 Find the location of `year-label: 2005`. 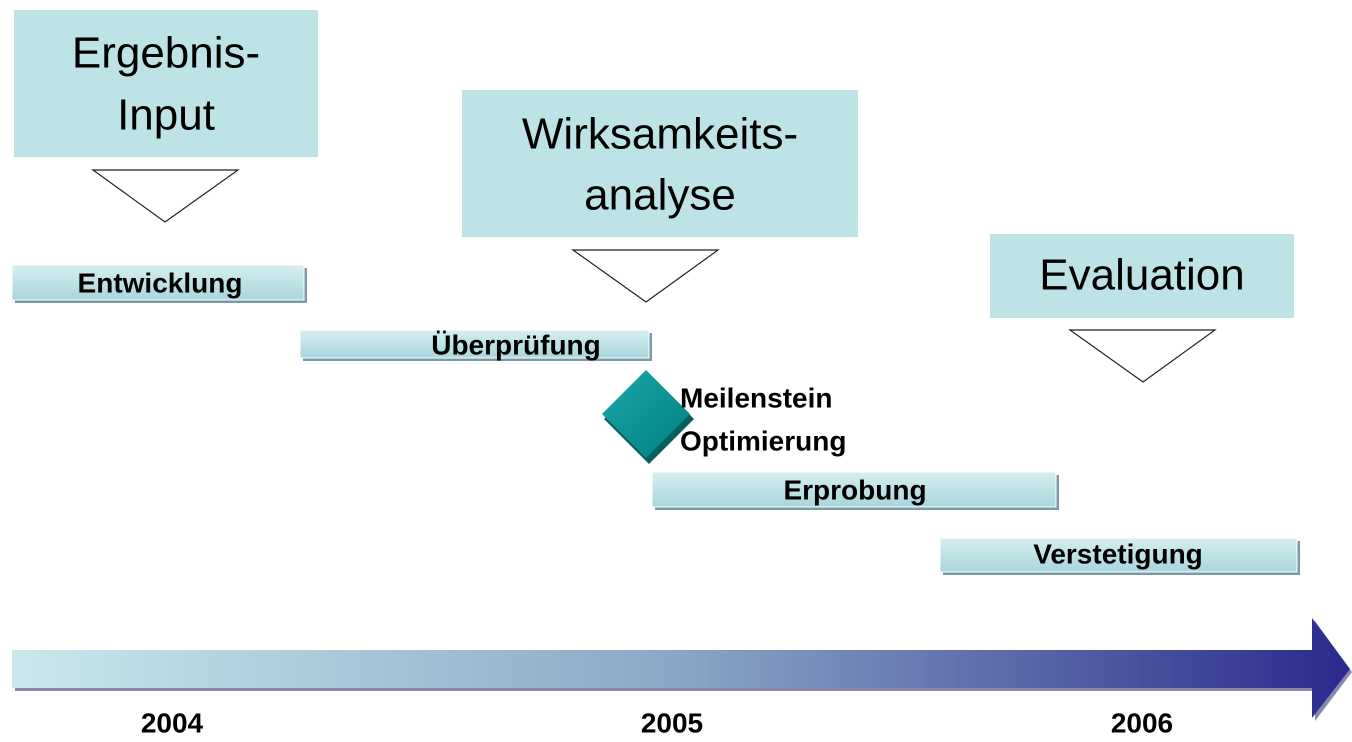

year-label: 2005 is located at coordinates (672, 722).